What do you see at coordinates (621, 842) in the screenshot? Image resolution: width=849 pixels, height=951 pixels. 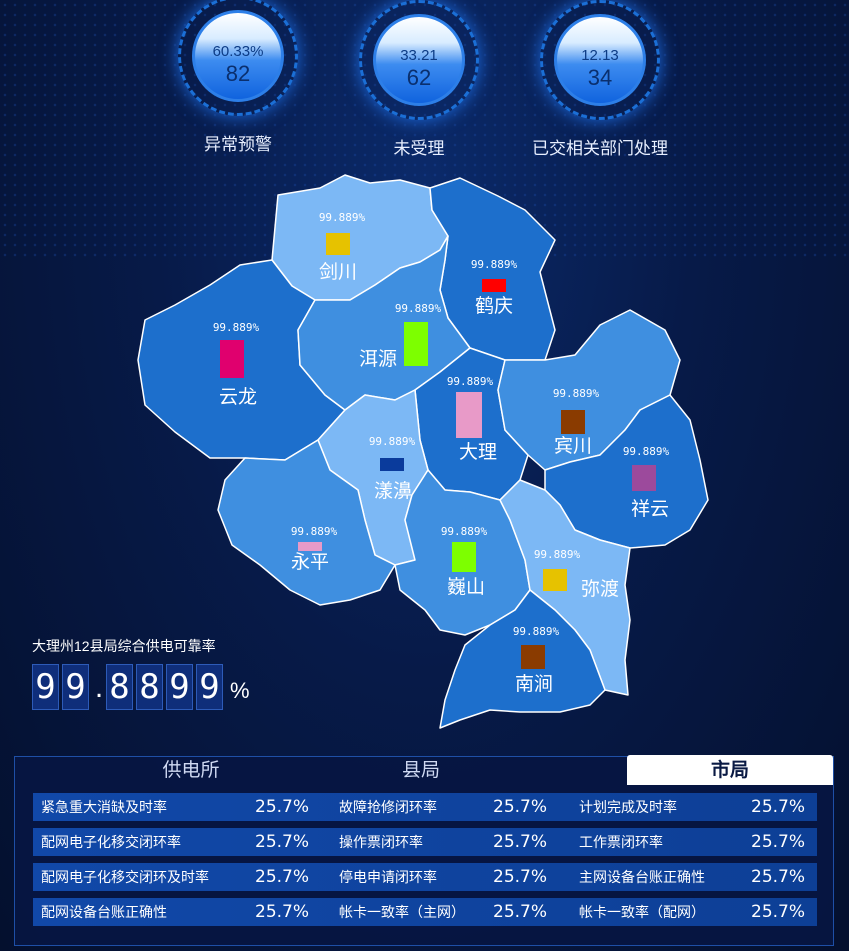 I see `metric-label: 工作票闭环率` at bounding box center [621, 842].